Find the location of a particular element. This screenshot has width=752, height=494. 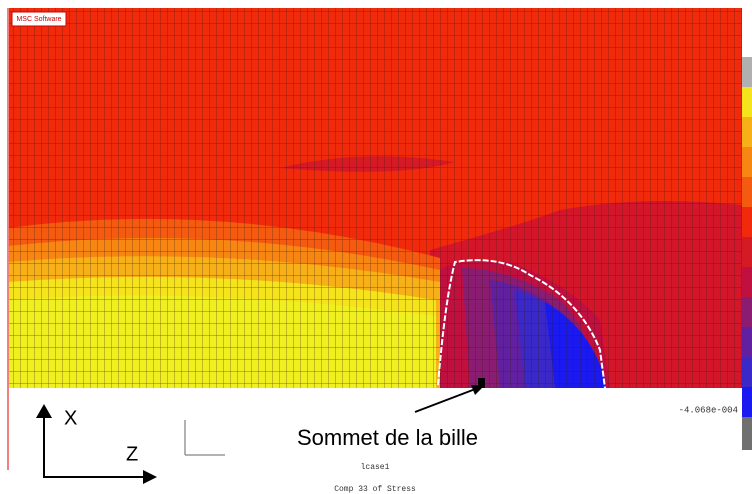

logo: MSC Software is located at coordinates (38, 19).